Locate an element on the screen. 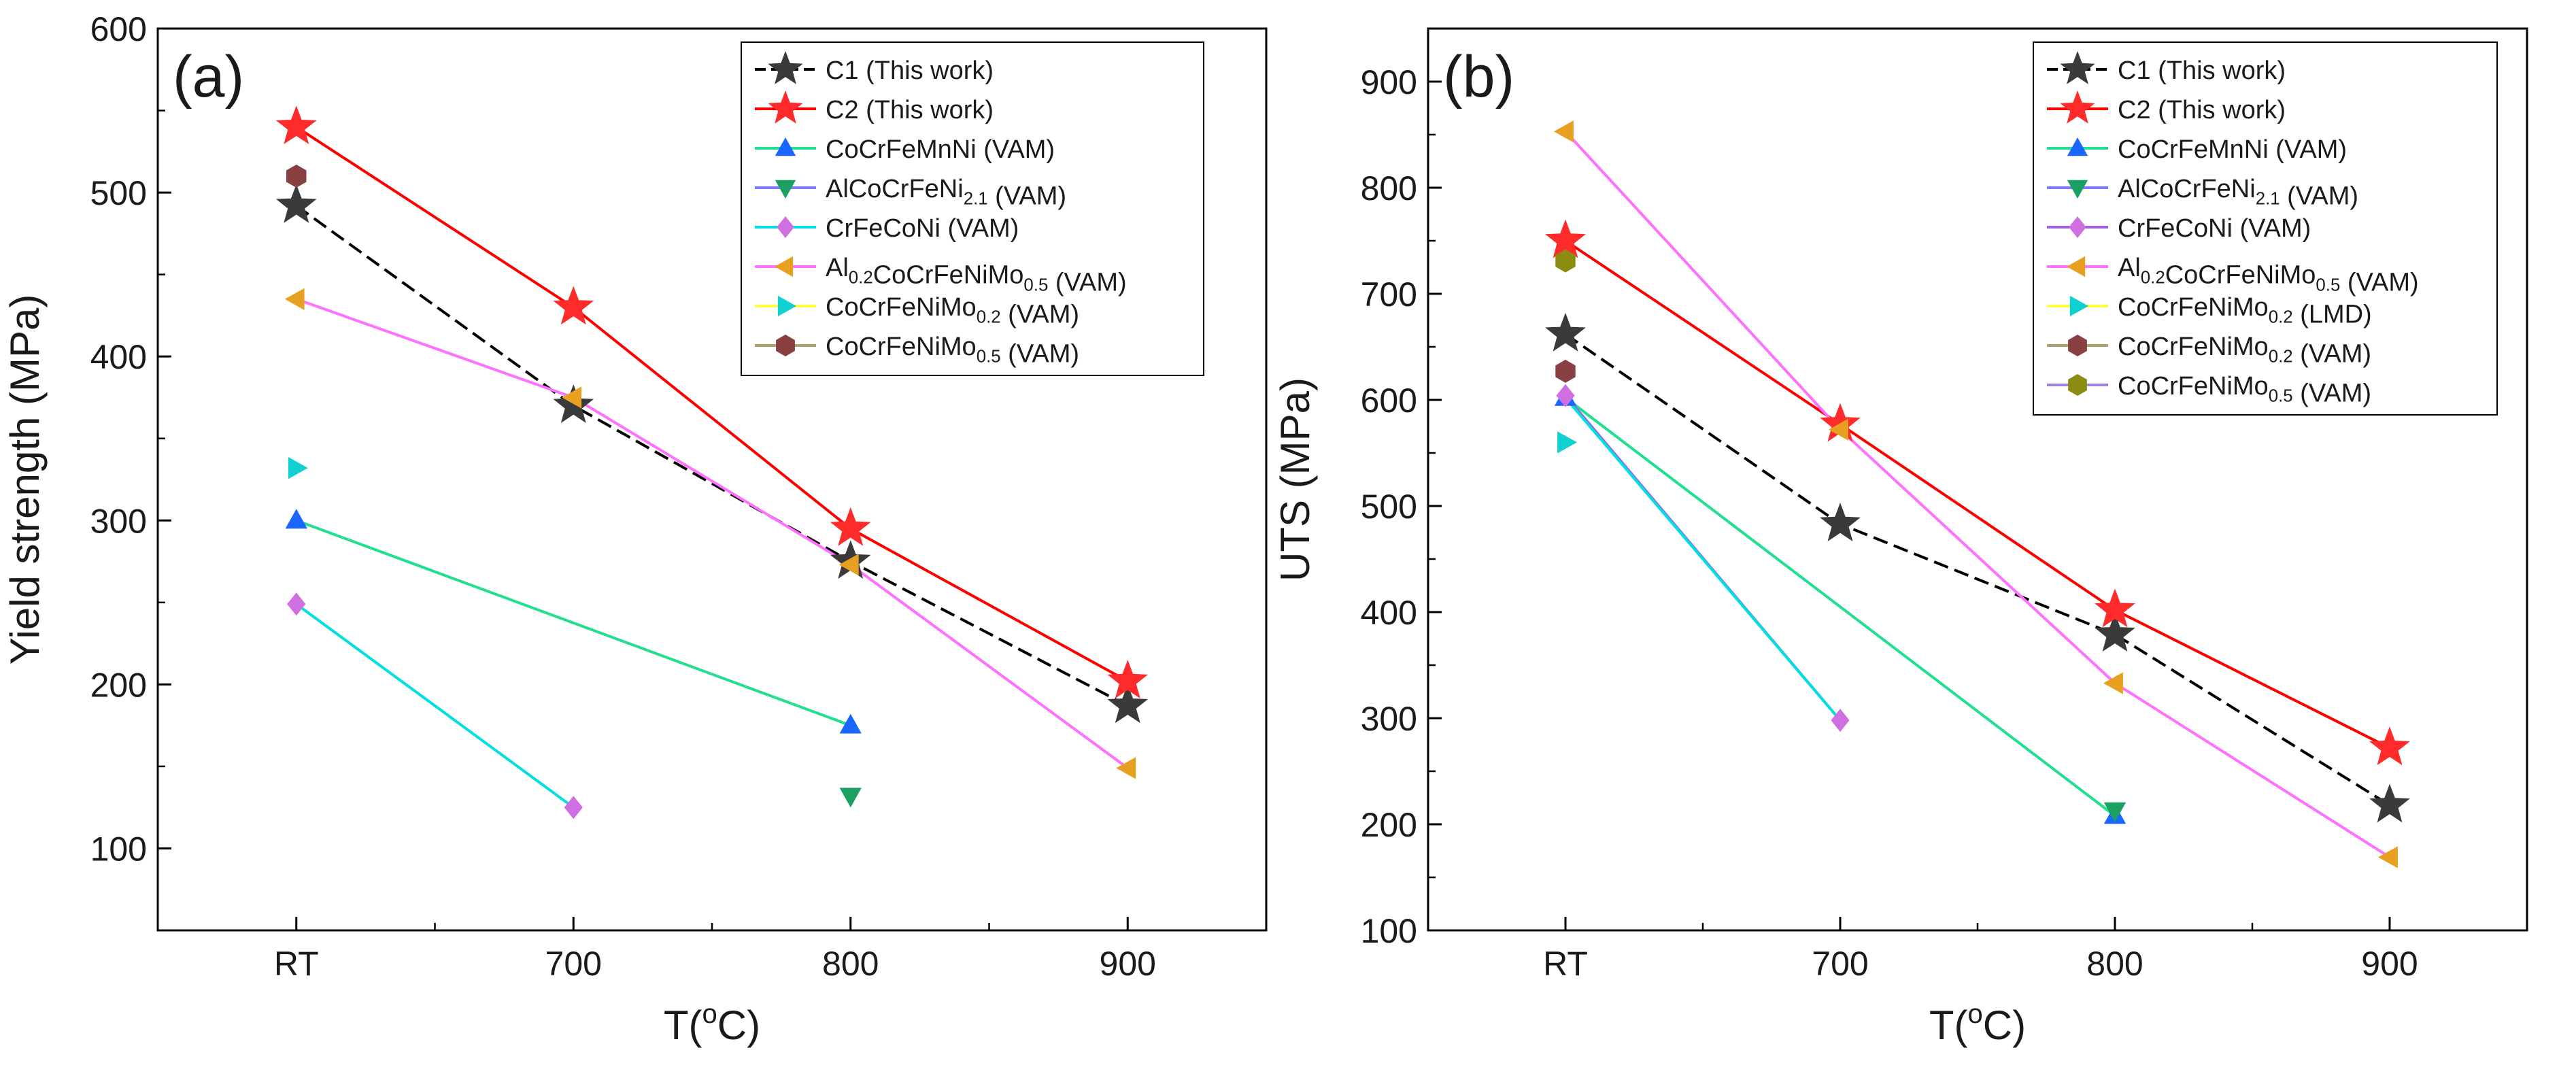  y-tick-label: 900 is located at coordinates (1389, 82).